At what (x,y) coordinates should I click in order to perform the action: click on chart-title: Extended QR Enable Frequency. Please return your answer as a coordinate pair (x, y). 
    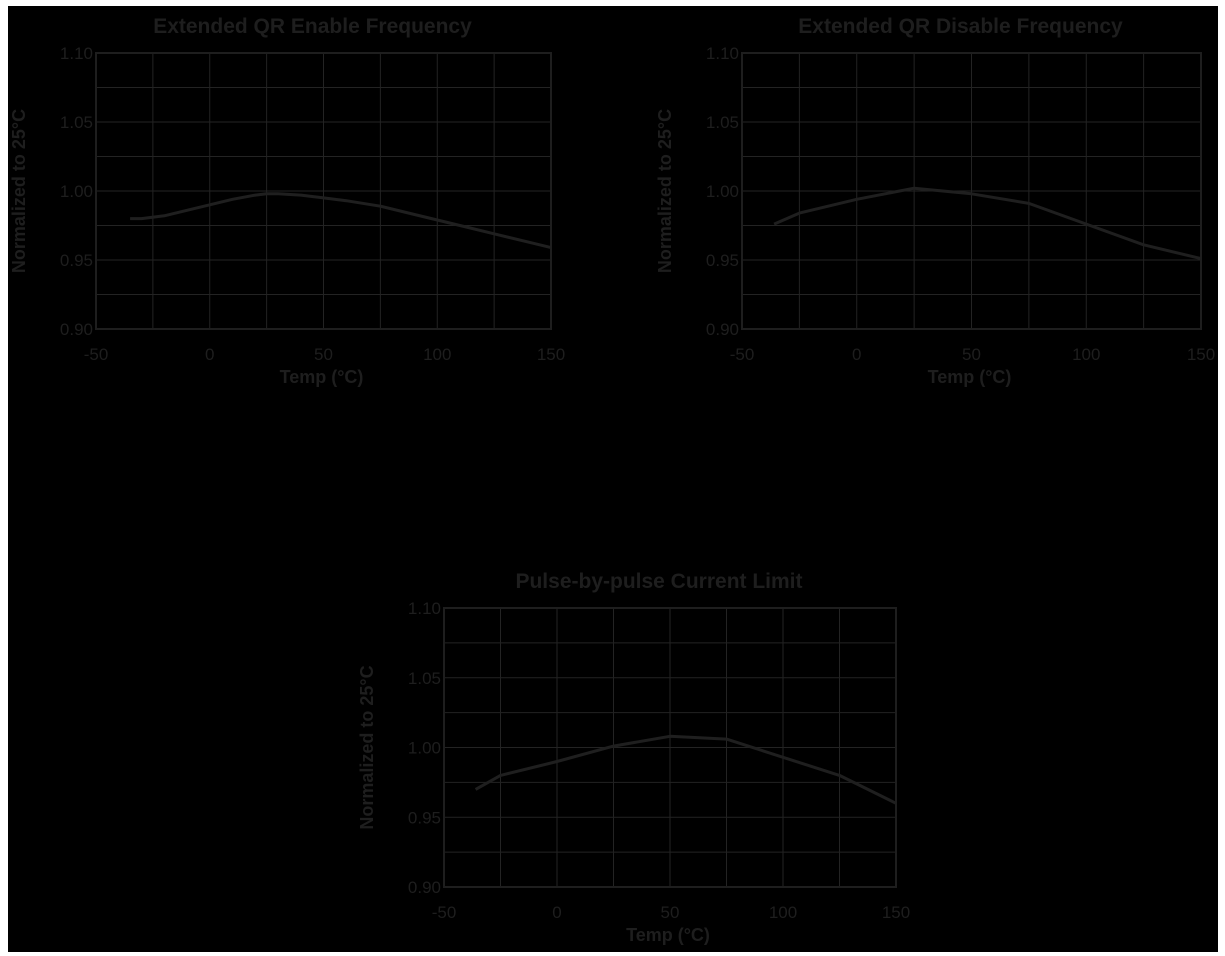
    Looking at the image, I should click on (312, 26).